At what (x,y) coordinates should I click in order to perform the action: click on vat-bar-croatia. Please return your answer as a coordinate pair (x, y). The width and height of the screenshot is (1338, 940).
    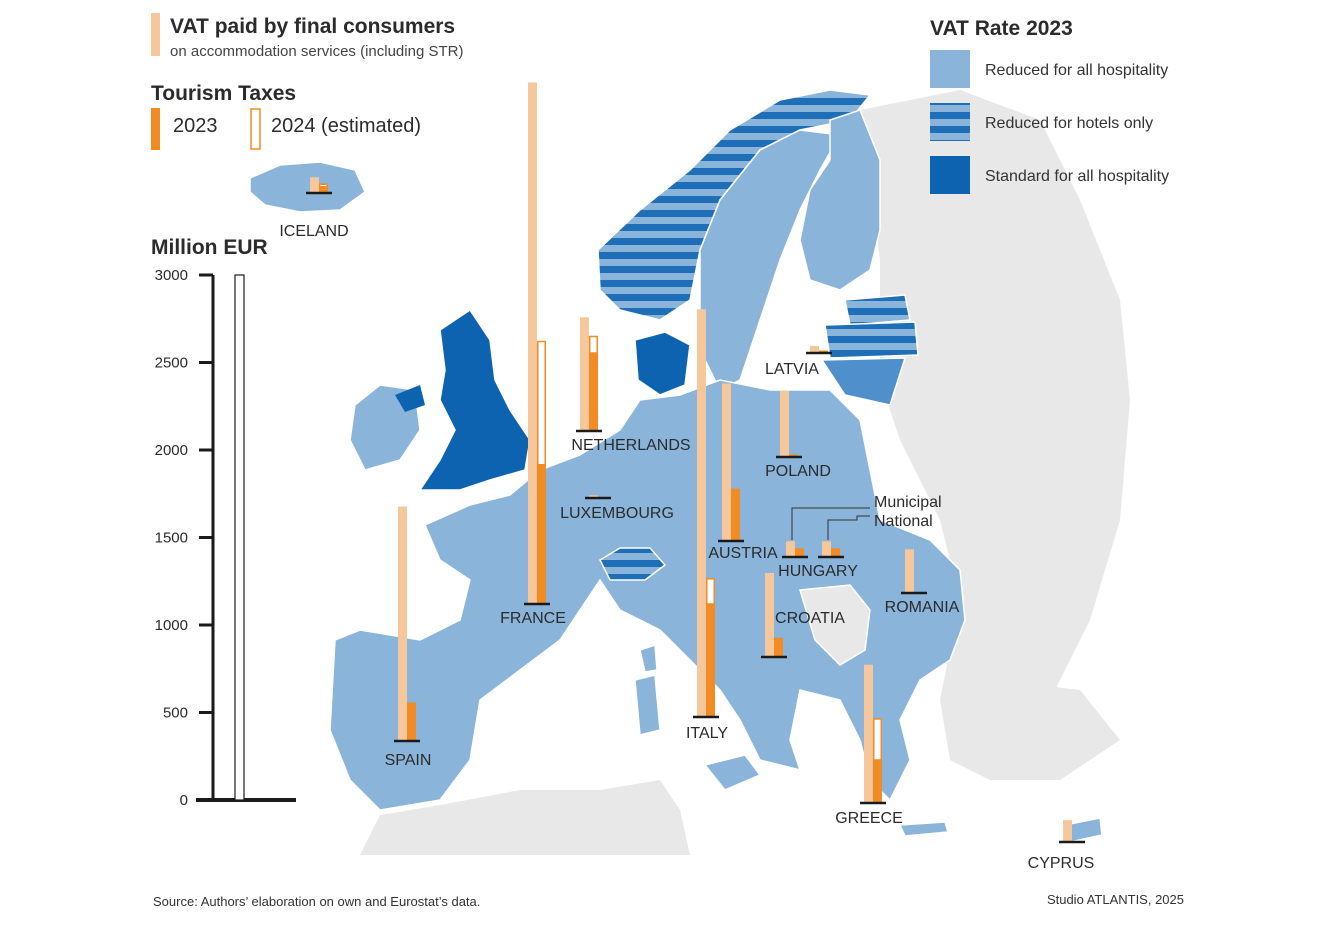
    Looking at the image, I should click on (769, 615).